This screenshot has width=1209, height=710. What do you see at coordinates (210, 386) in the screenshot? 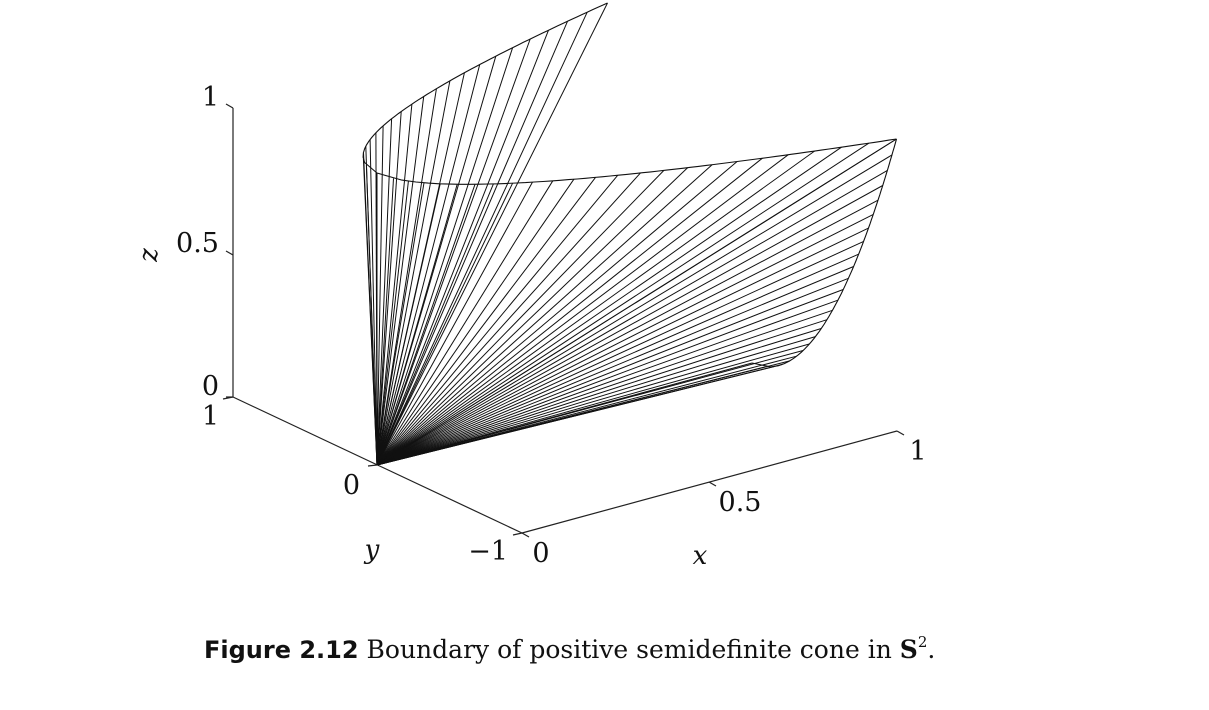
I see `z-tick-label-0: 0` at bounding box center [210, 386].